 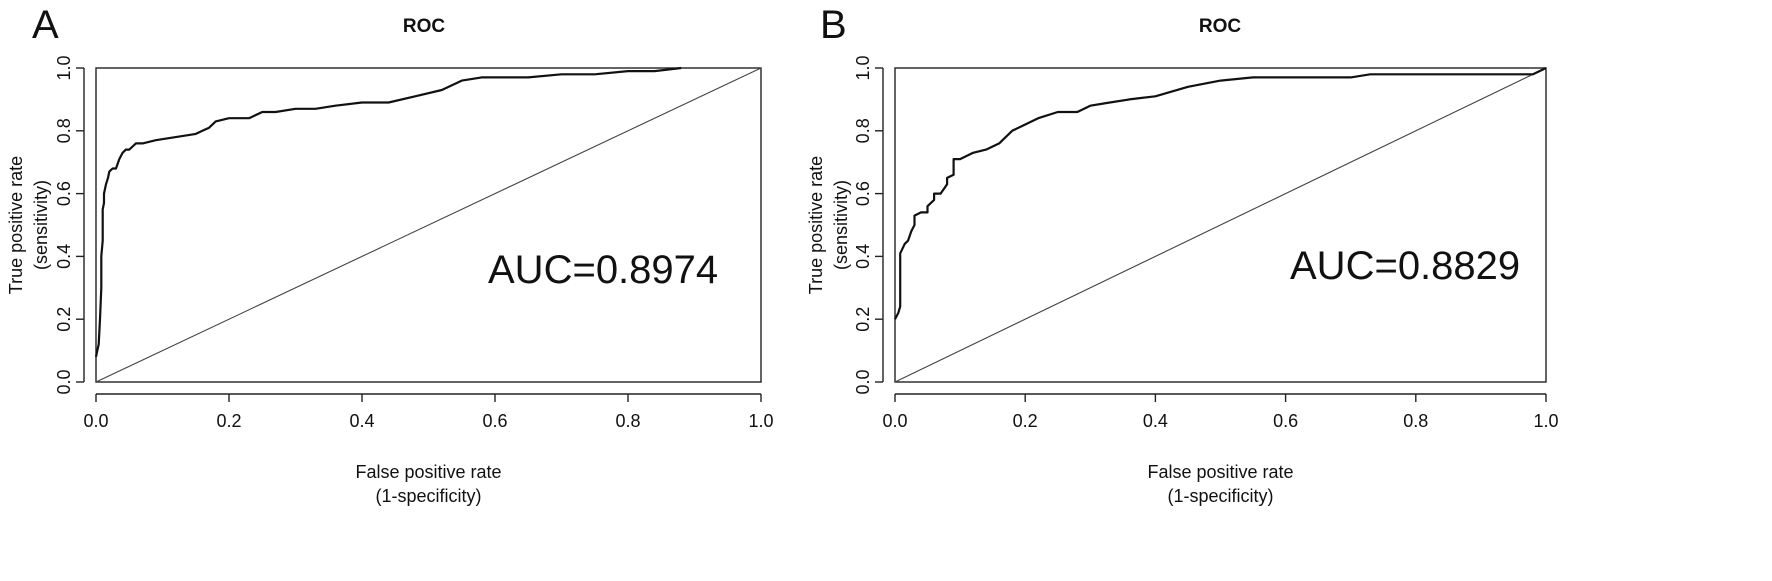 I want to click on auc-annotation: AUC=0.8974, so click(x=603, y=270).